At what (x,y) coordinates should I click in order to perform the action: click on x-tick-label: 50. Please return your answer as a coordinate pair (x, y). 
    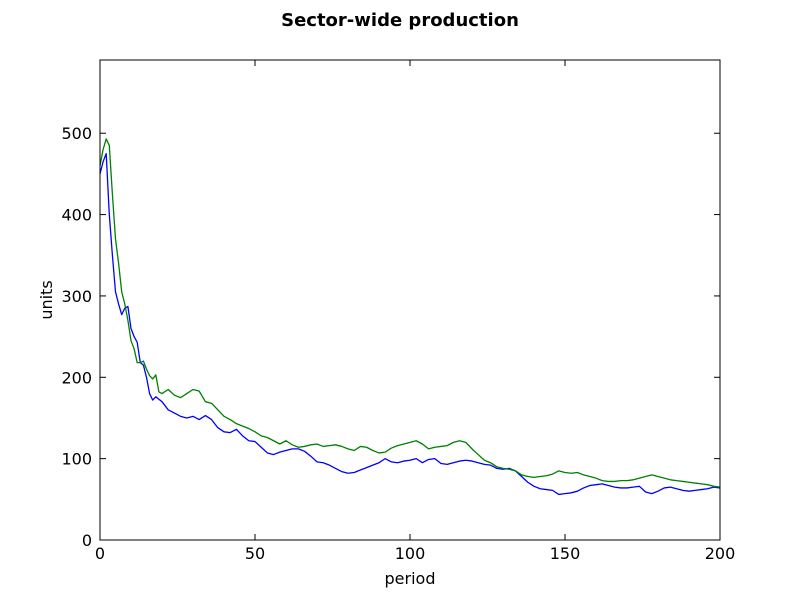
    Looking at the image, I should click on (255, 553).